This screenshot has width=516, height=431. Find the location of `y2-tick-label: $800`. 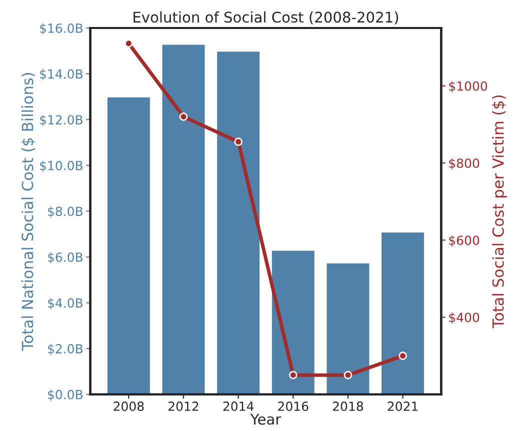

y2-tick-label: $800 is located at coordinates (464, 164).